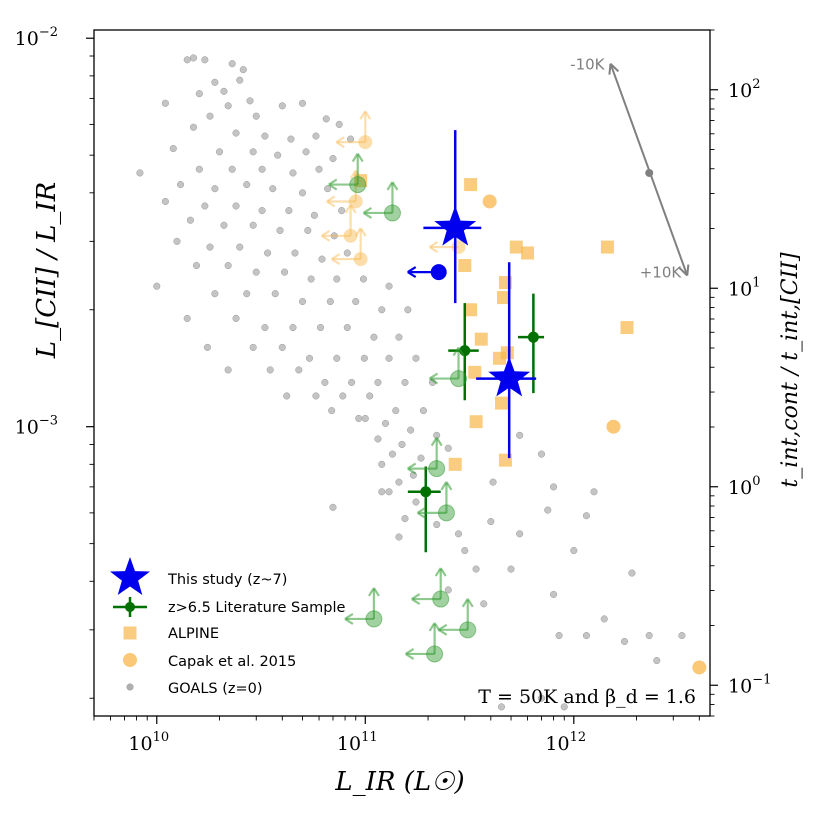 The image size is (830, 830). I want to click on legend-circle-icon, so click(130, 660).